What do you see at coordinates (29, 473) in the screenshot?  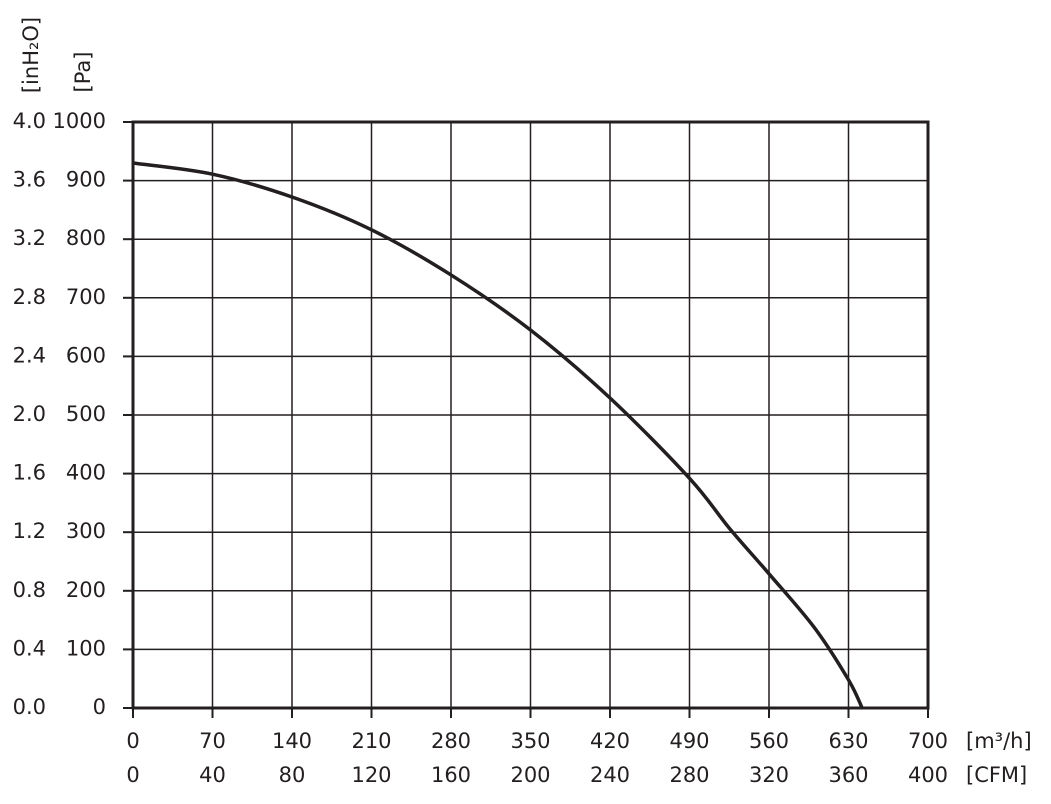 I see `y2-tick-label: 1.6` at bounding box center [29, 473].